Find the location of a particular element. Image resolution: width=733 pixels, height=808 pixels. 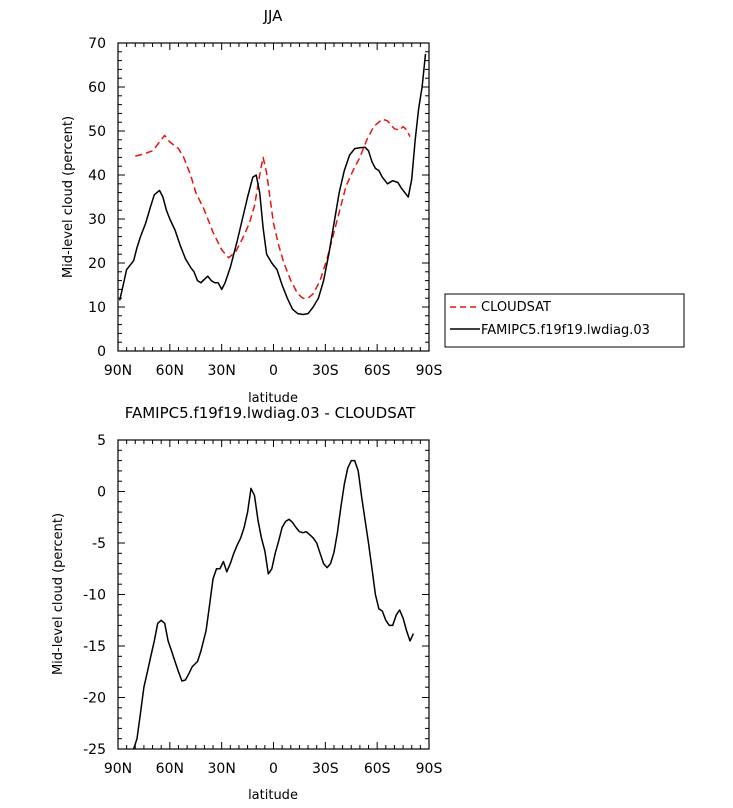

top-y-tick-label: 0 is located at coordinates (101, 352).